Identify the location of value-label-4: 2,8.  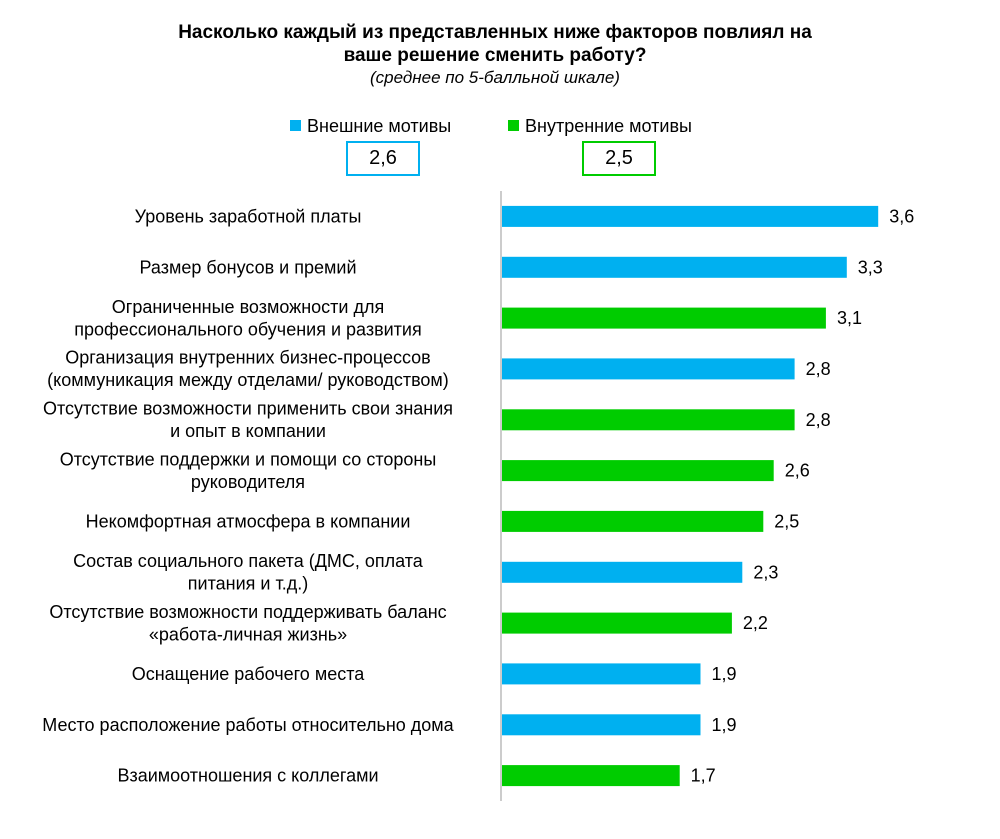
(818, 369).